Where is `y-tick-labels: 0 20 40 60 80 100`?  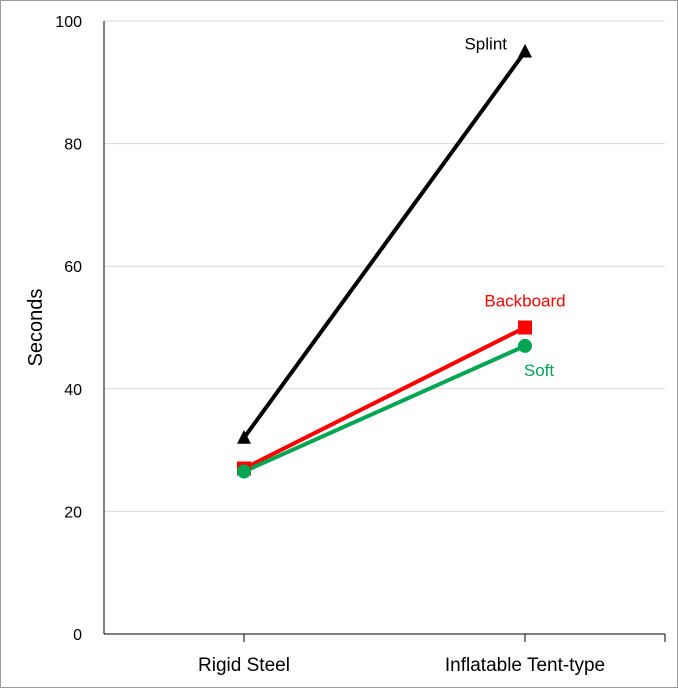
y-tick-labels: 0 20 40 60 80 100 is located at coordinates (68, 329).